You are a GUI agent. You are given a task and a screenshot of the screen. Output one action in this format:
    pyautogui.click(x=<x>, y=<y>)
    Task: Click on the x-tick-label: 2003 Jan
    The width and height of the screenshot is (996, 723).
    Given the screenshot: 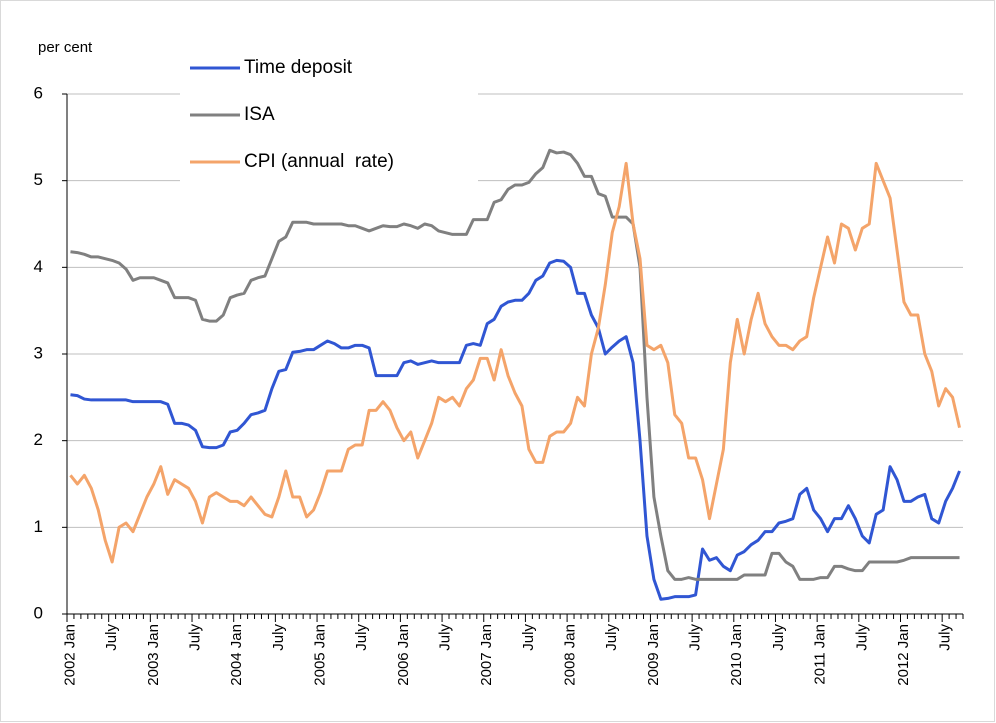 What is the action you would take?
    pyautogui.click(x=153, y=655)
    